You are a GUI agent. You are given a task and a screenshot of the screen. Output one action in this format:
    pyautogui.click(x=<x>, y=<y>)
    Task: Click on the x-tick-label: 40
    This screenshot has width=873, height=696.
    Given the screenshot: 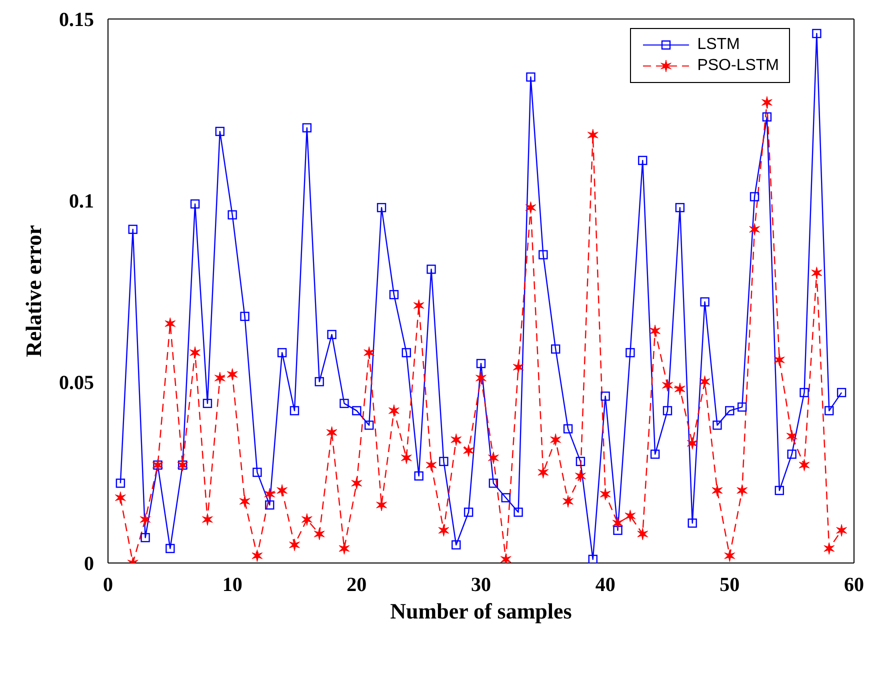 What is the action you would take?
    pyautogui.click(x=605, y=585)
    